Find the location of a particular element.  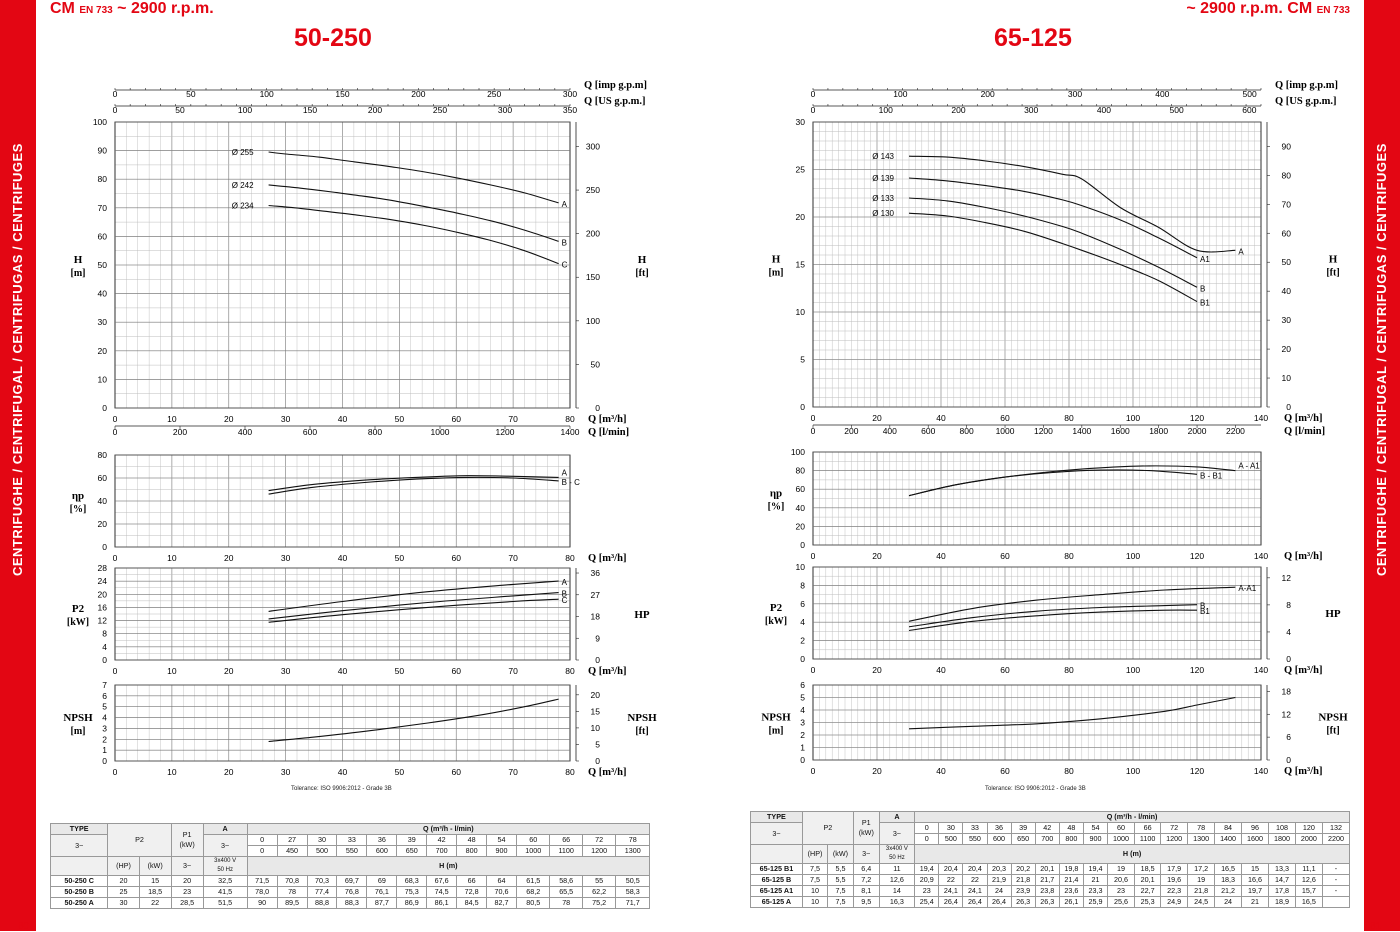

y-axis-label: ηp is located at coordinates (776, 494).